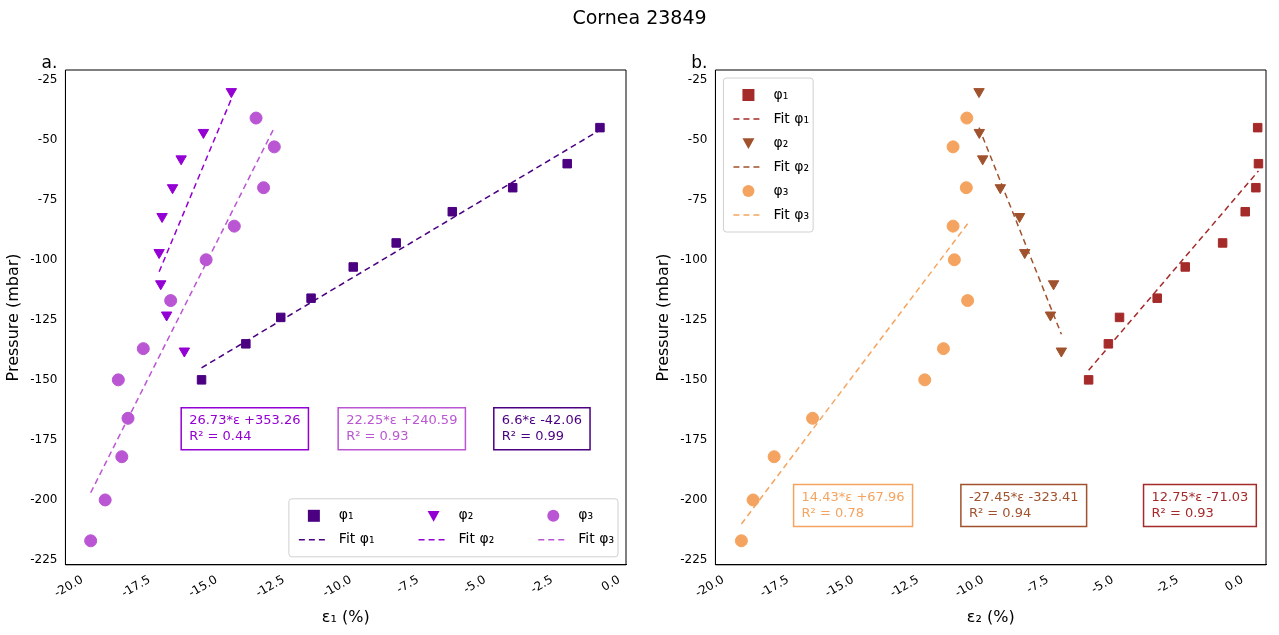 This screenshot has height=635, width=1279. I want to click on x-tick-label: 0.0, so click(1234, 583).